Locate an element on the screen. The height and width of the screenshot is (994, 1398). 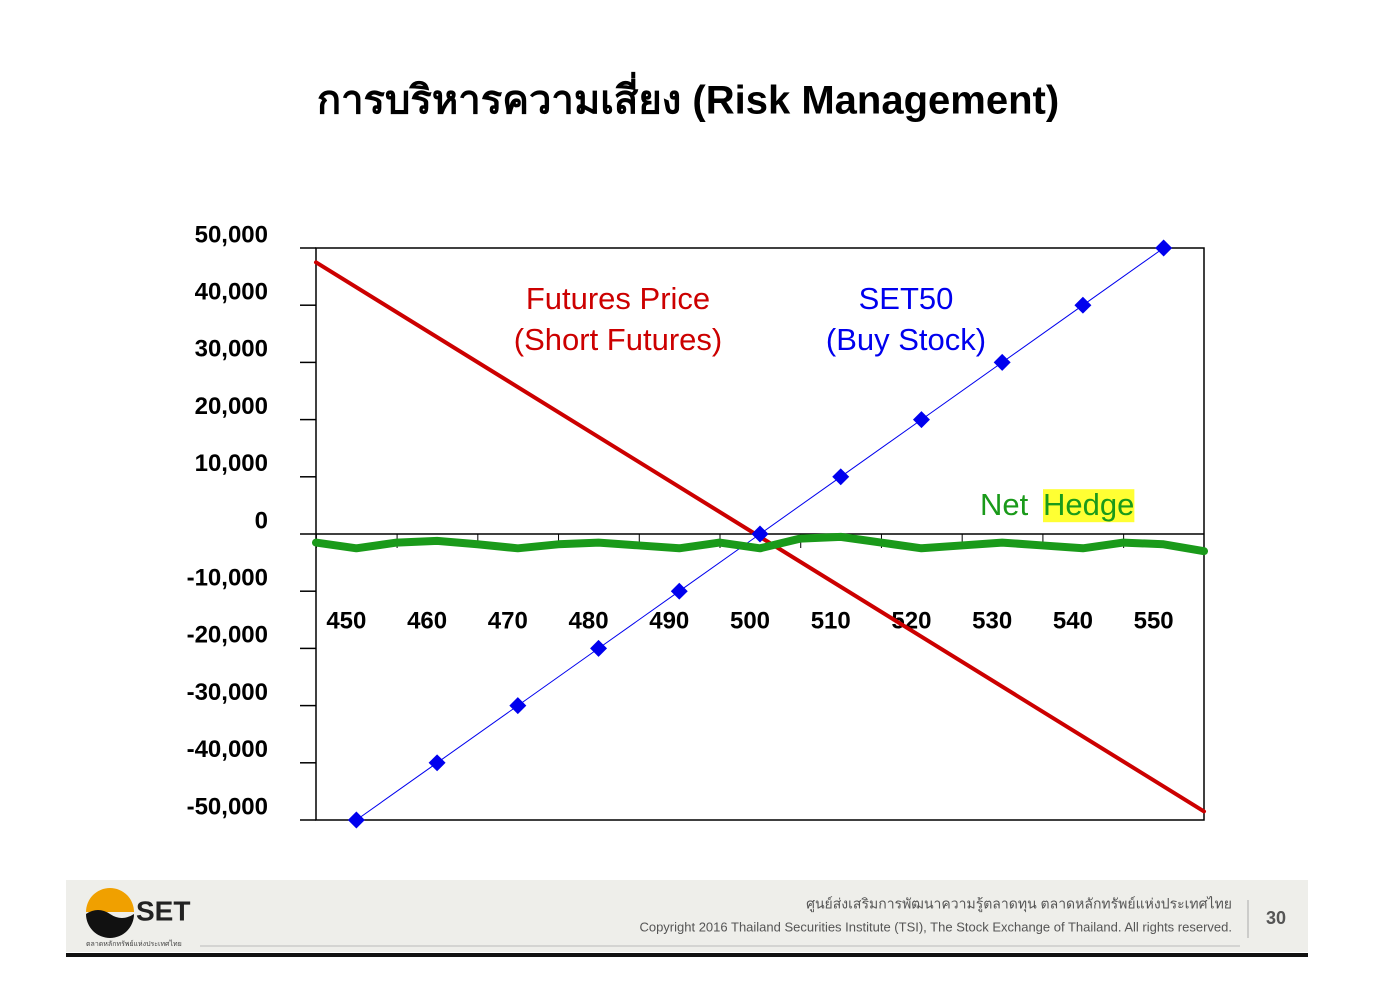
annotation-text: Futures Price is located at coordinates (618, 298).